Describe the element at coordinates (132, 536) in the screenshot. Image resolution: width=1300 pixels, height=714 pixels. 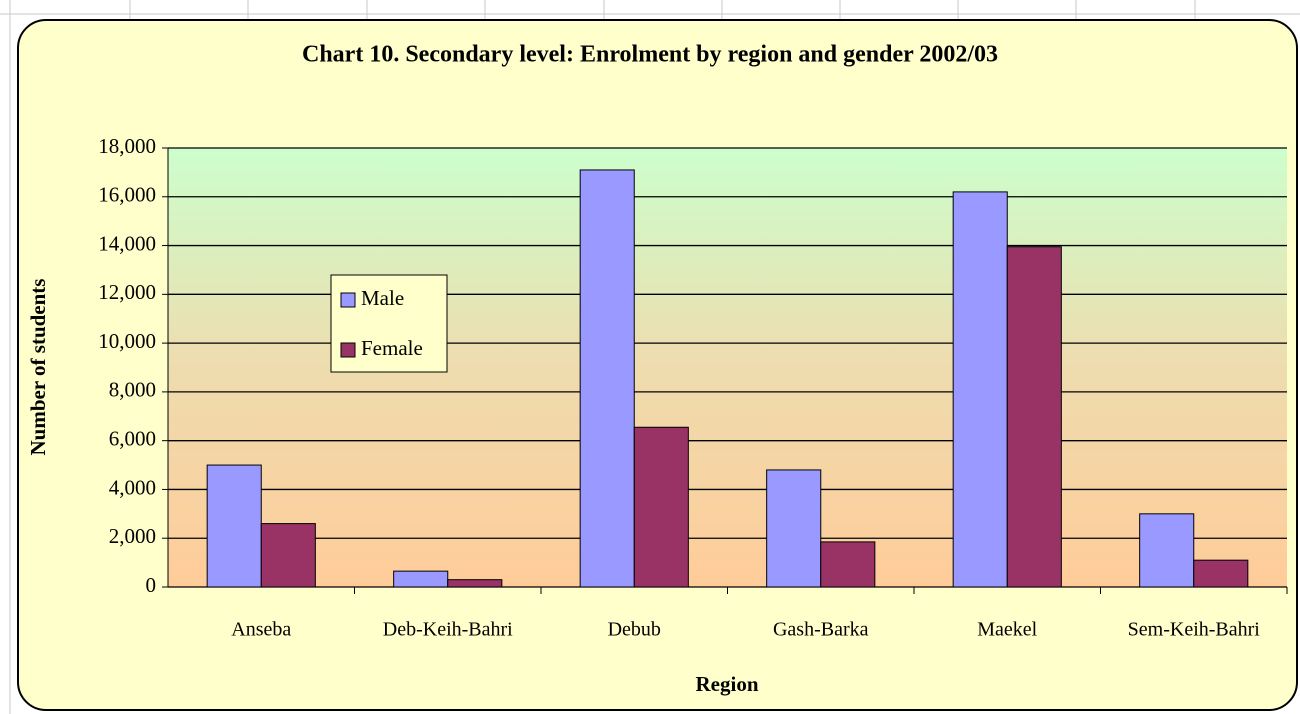
I see `y-tick-label: 2,000` at that location.